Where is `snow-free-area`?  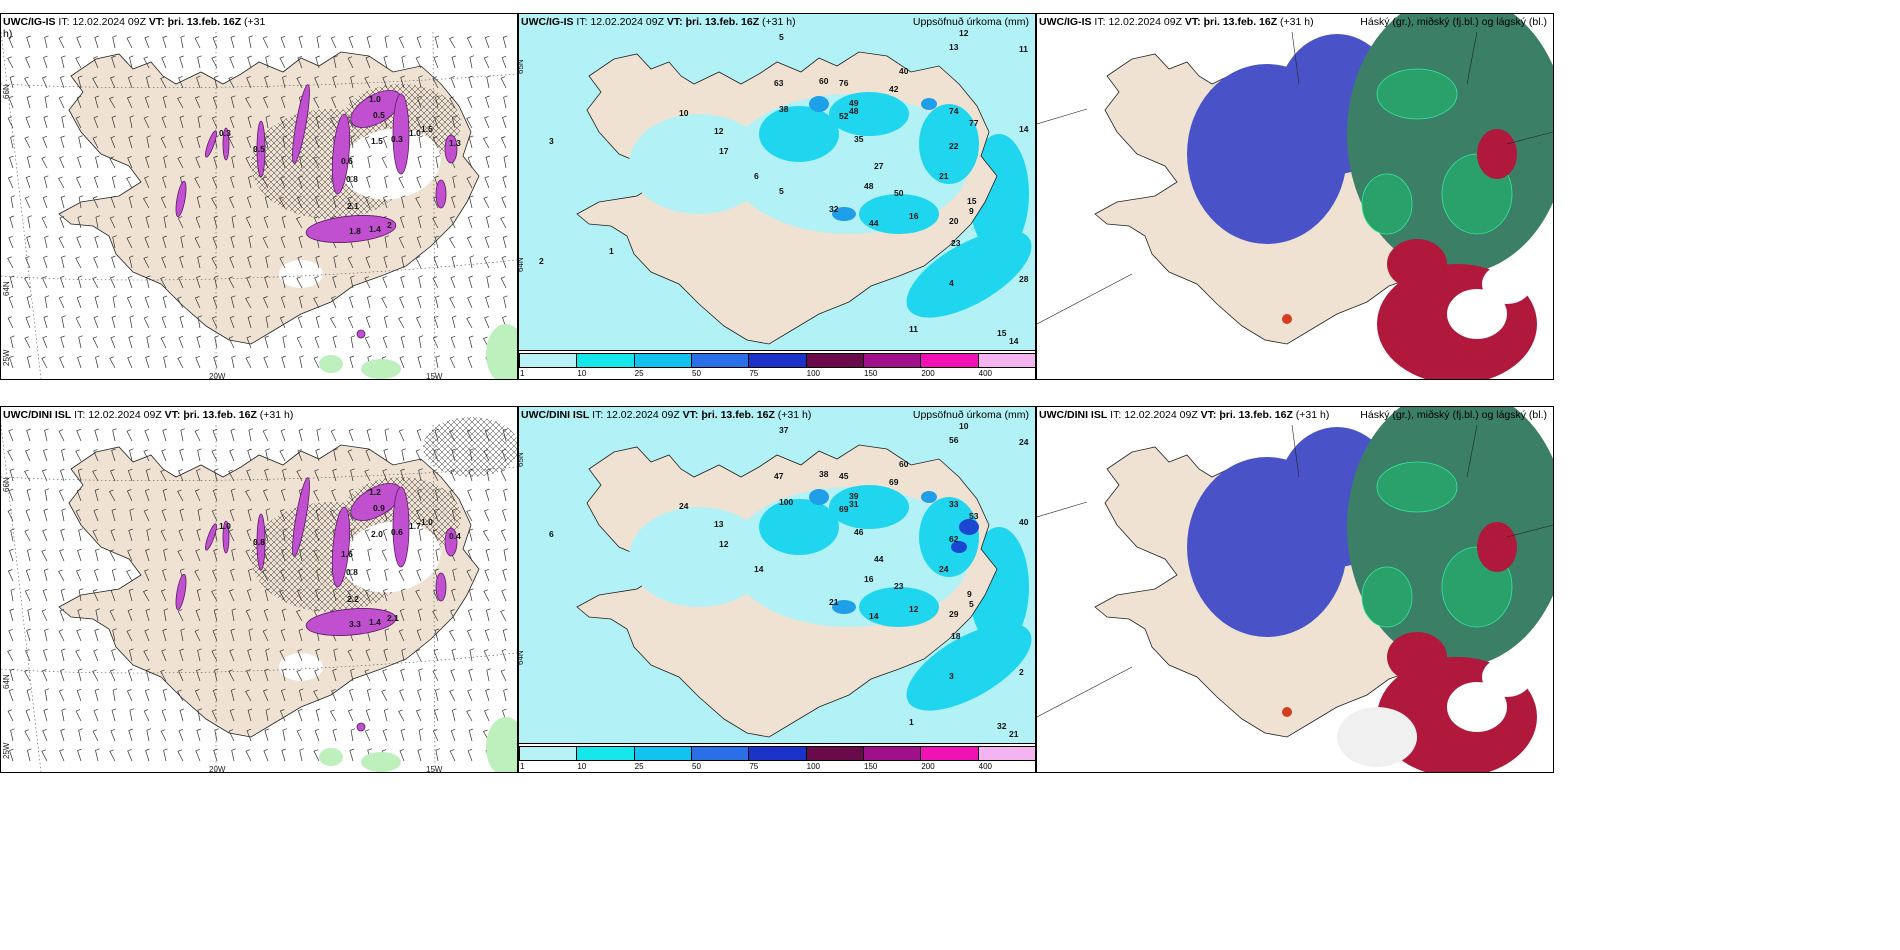 snow-free-area is located at coordinates (301, 667).